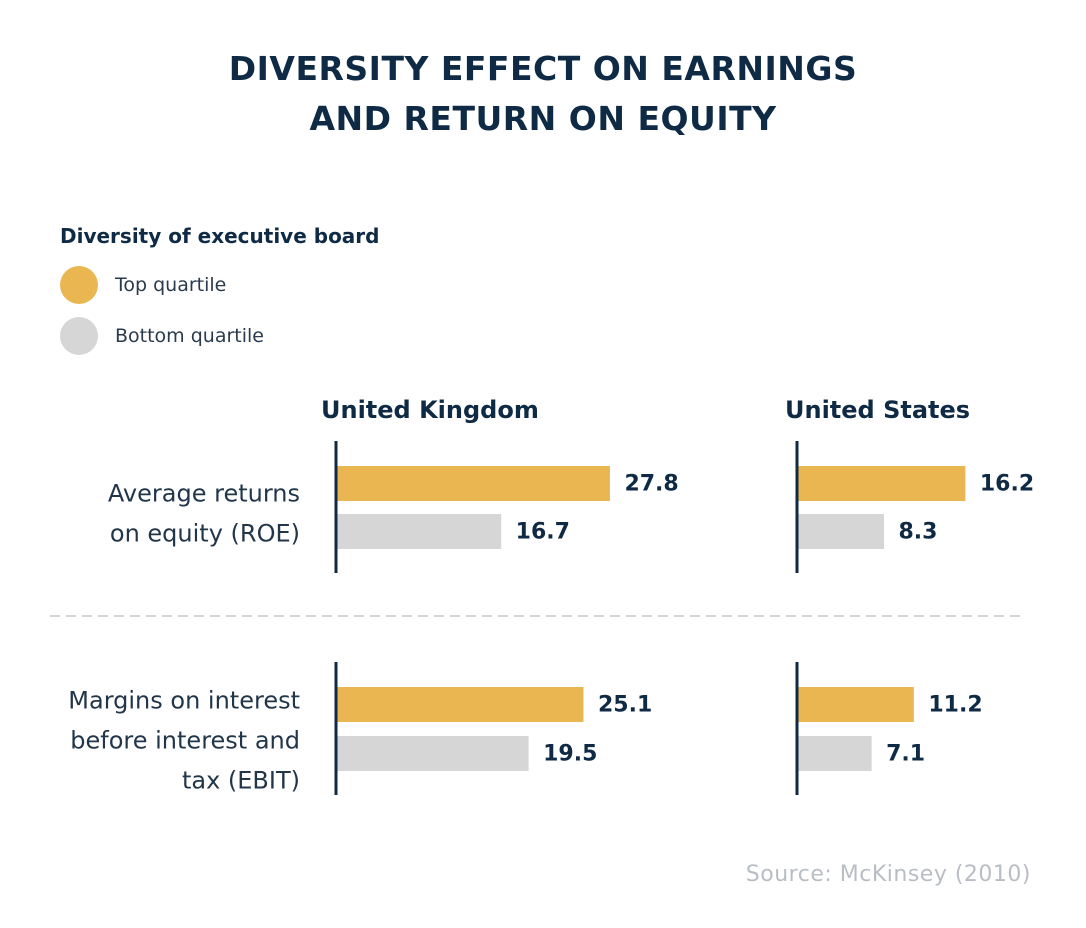 This screenshot has width=1086, height=928. What do you see at coordinates (917, 532) in the screenshot?
I see `value-label-united-states-roe-bottom-quartile: 8.3` at bounding box center [917, 532].